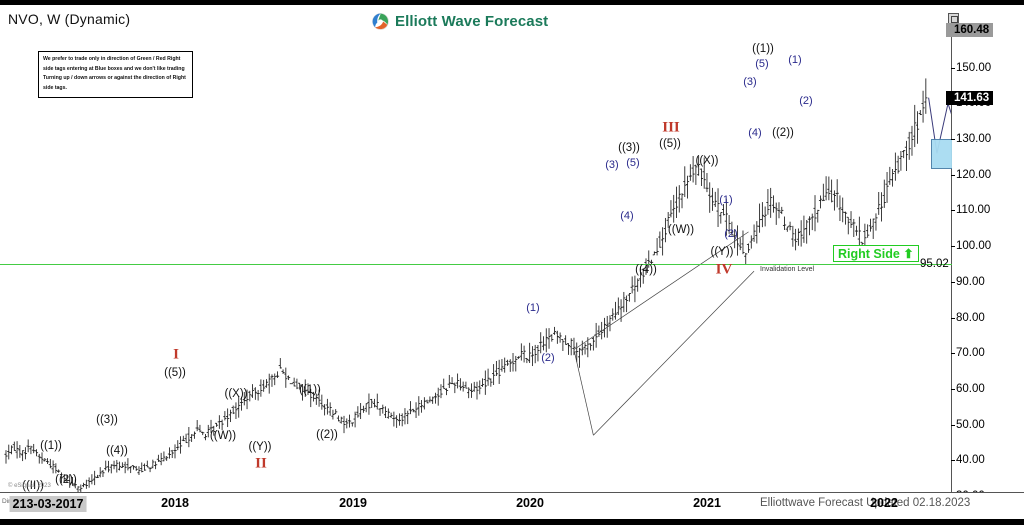 This screenshot has height=525, width=1024. Describe the element at coordinates (968, 388) in the screenshot. I see `price-tick: 60.00` at that location.